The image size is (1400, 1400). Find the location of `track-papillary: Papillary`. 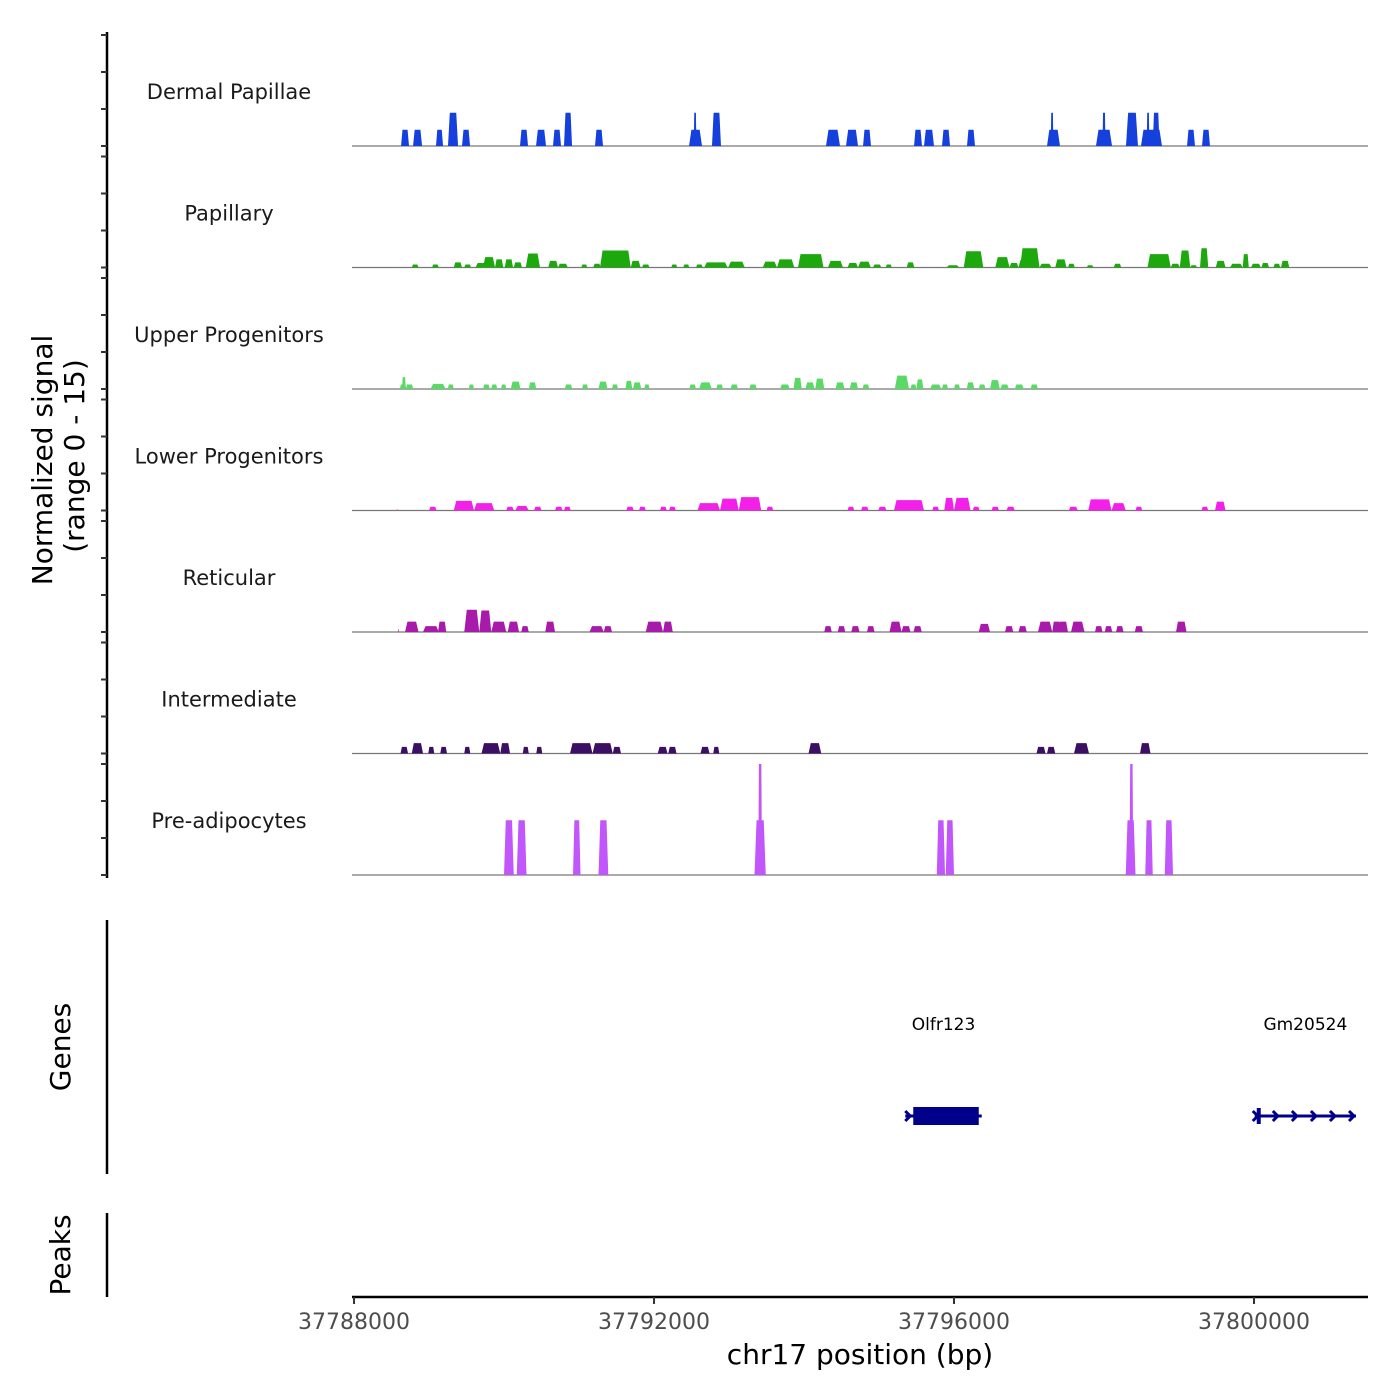

track-papillary: Papillary is located at coordinates (776, 235).